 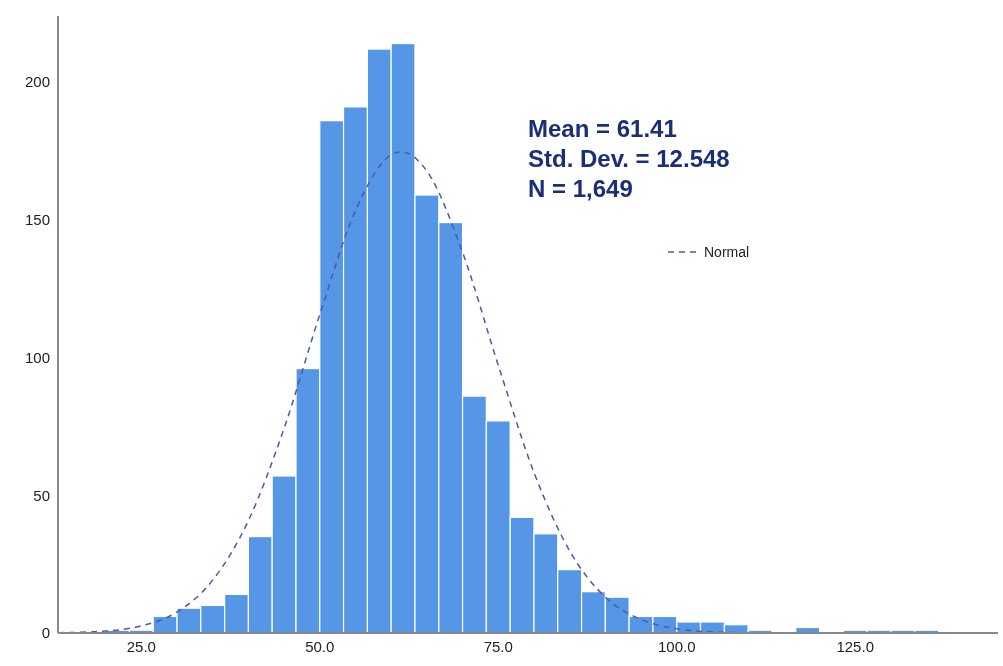 I want to click on x-tick-label: 25.0, so click(x=141, y=646).